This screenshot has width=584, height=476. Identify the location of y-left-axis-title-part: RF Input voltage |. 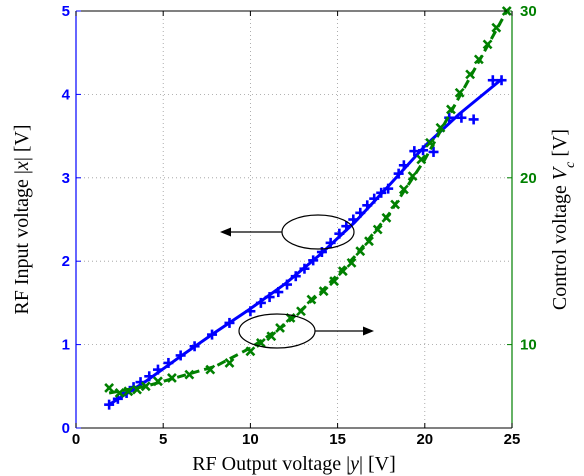
(22, 242).